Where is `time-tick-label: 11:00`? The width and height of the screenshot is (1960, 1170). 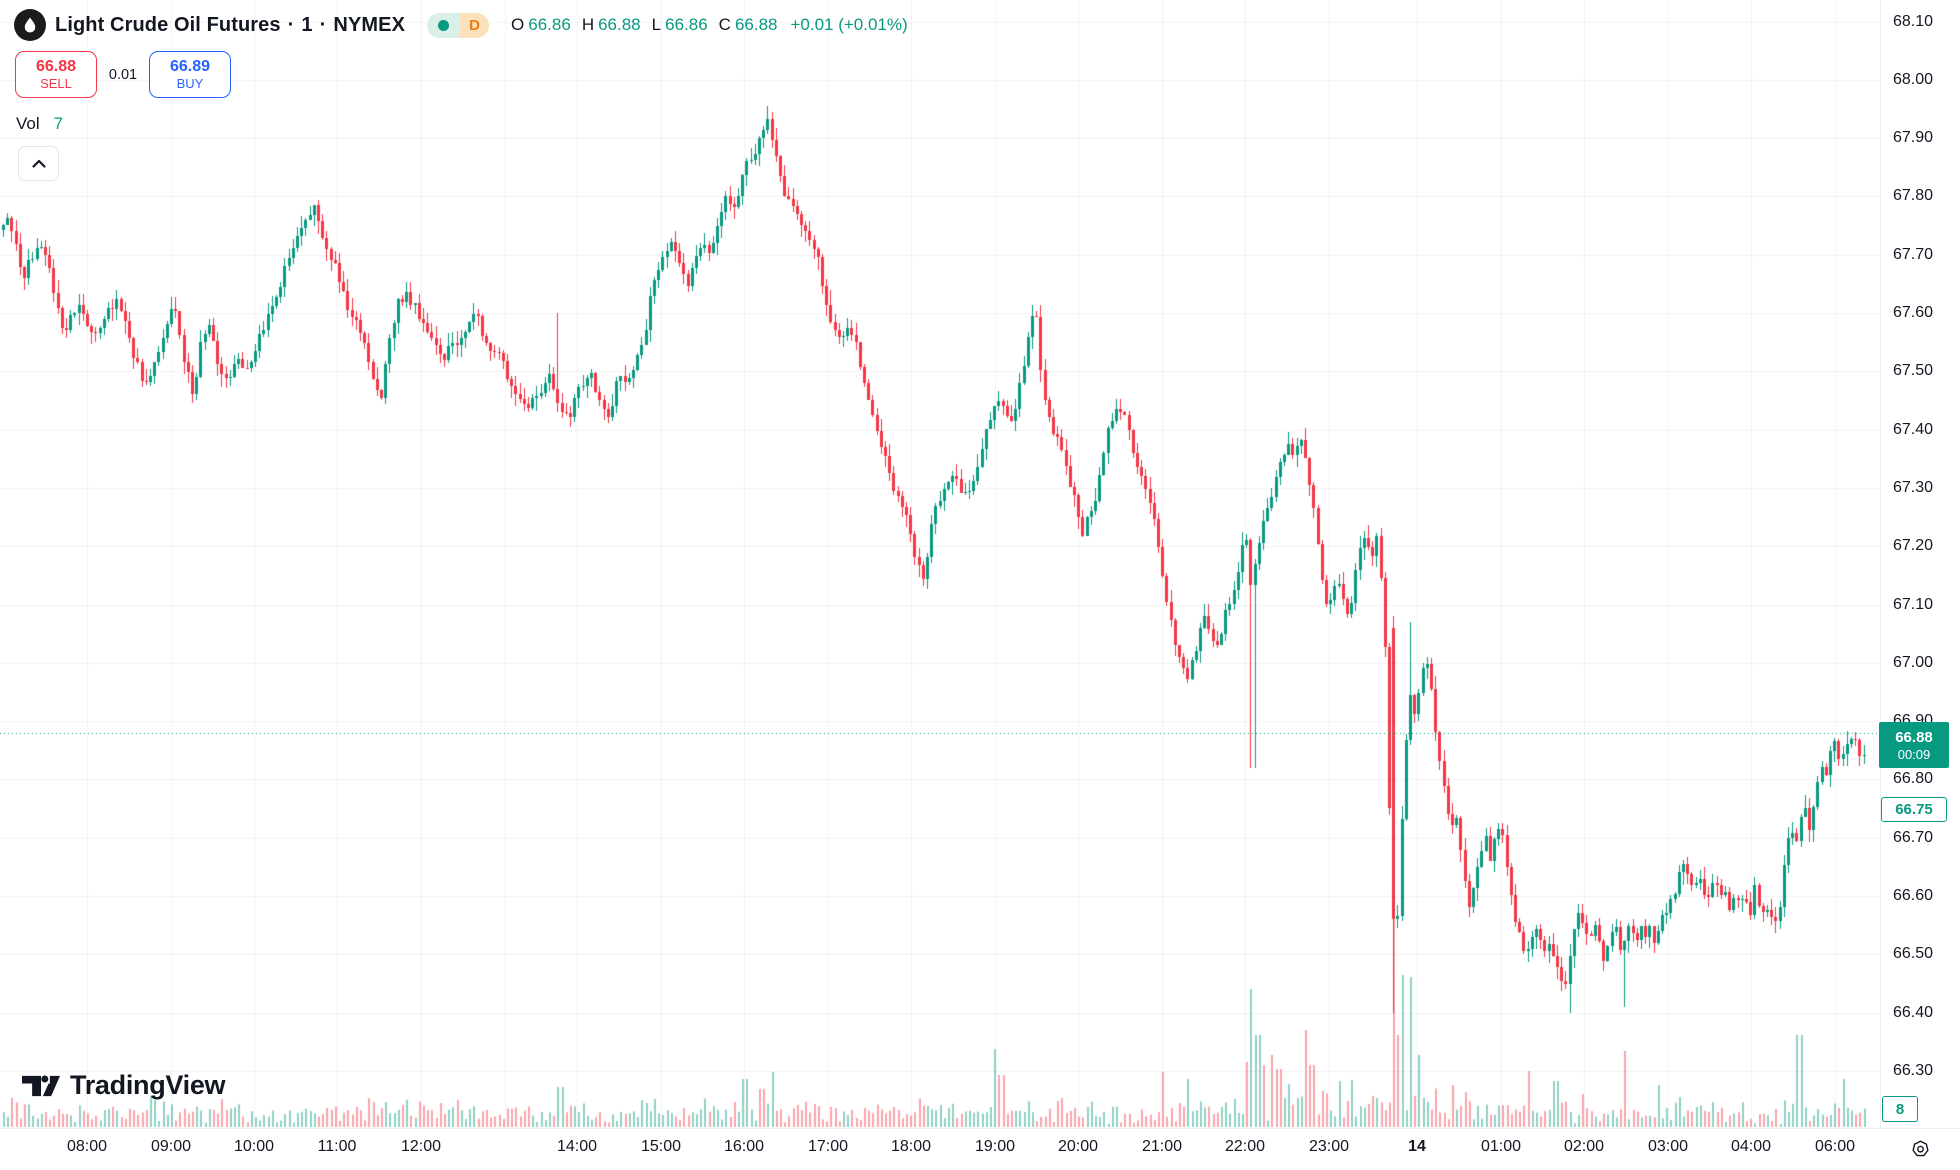
time-tick-label: 11:00 is located at coordinates (337, 1146).